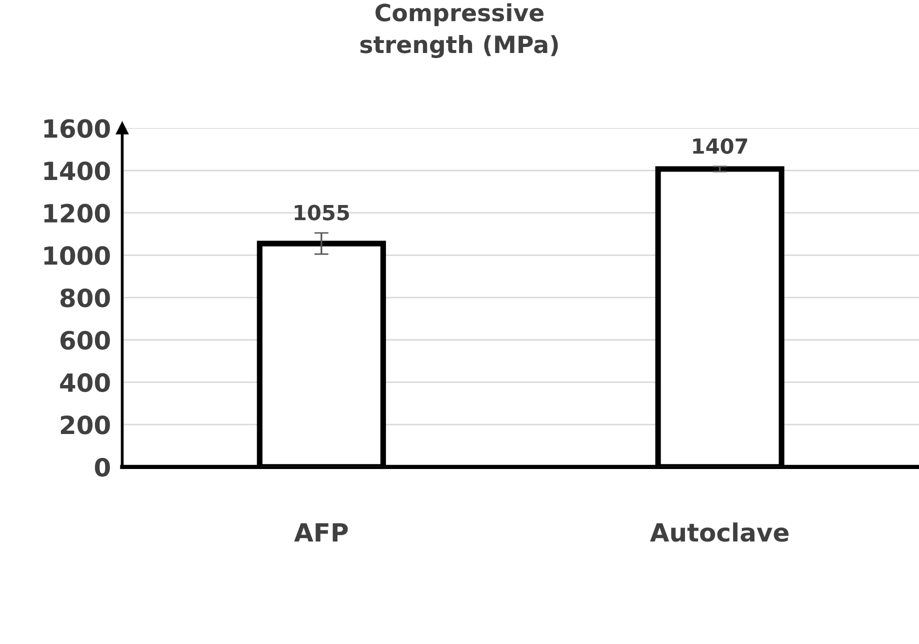 The width and height of the screenshot is (919, 644). What do you see at coordinates (85, 340) in the screenshot?
I see `y-tick-label: 600` at bounding box center [85, 340].